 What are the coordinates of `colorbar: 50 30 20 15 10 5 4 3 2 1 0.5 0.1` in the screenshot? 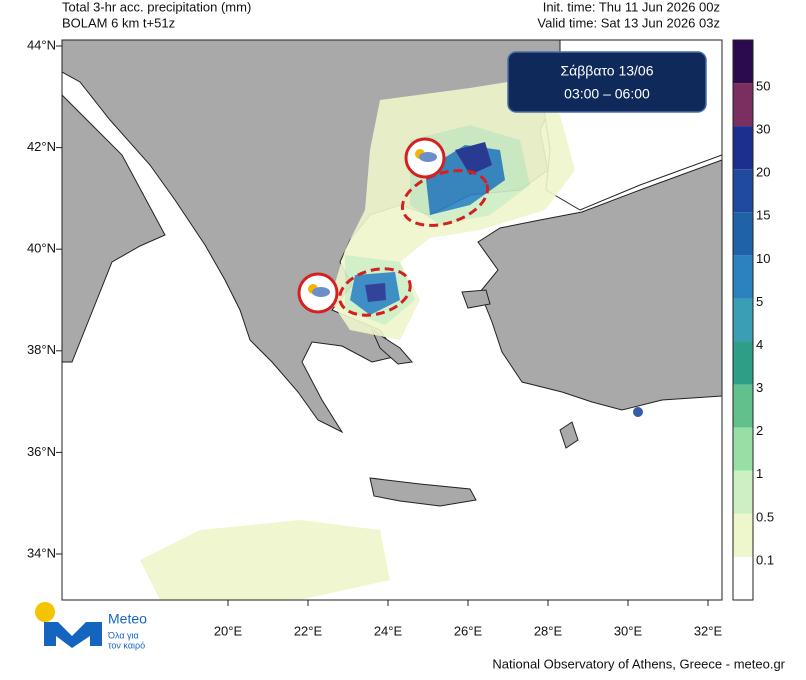 It's located at (753, 320).